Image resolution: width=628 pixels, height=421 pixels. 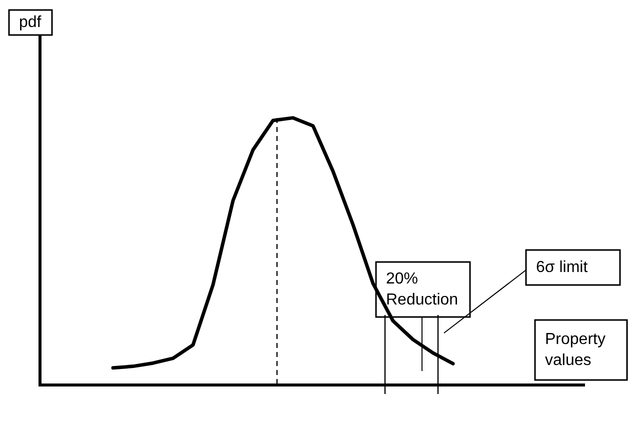 What do you see at coordinates (422, 289) in the screenshot?
I see `annotation: 20% Reduction` at bounding box center [422, 289].